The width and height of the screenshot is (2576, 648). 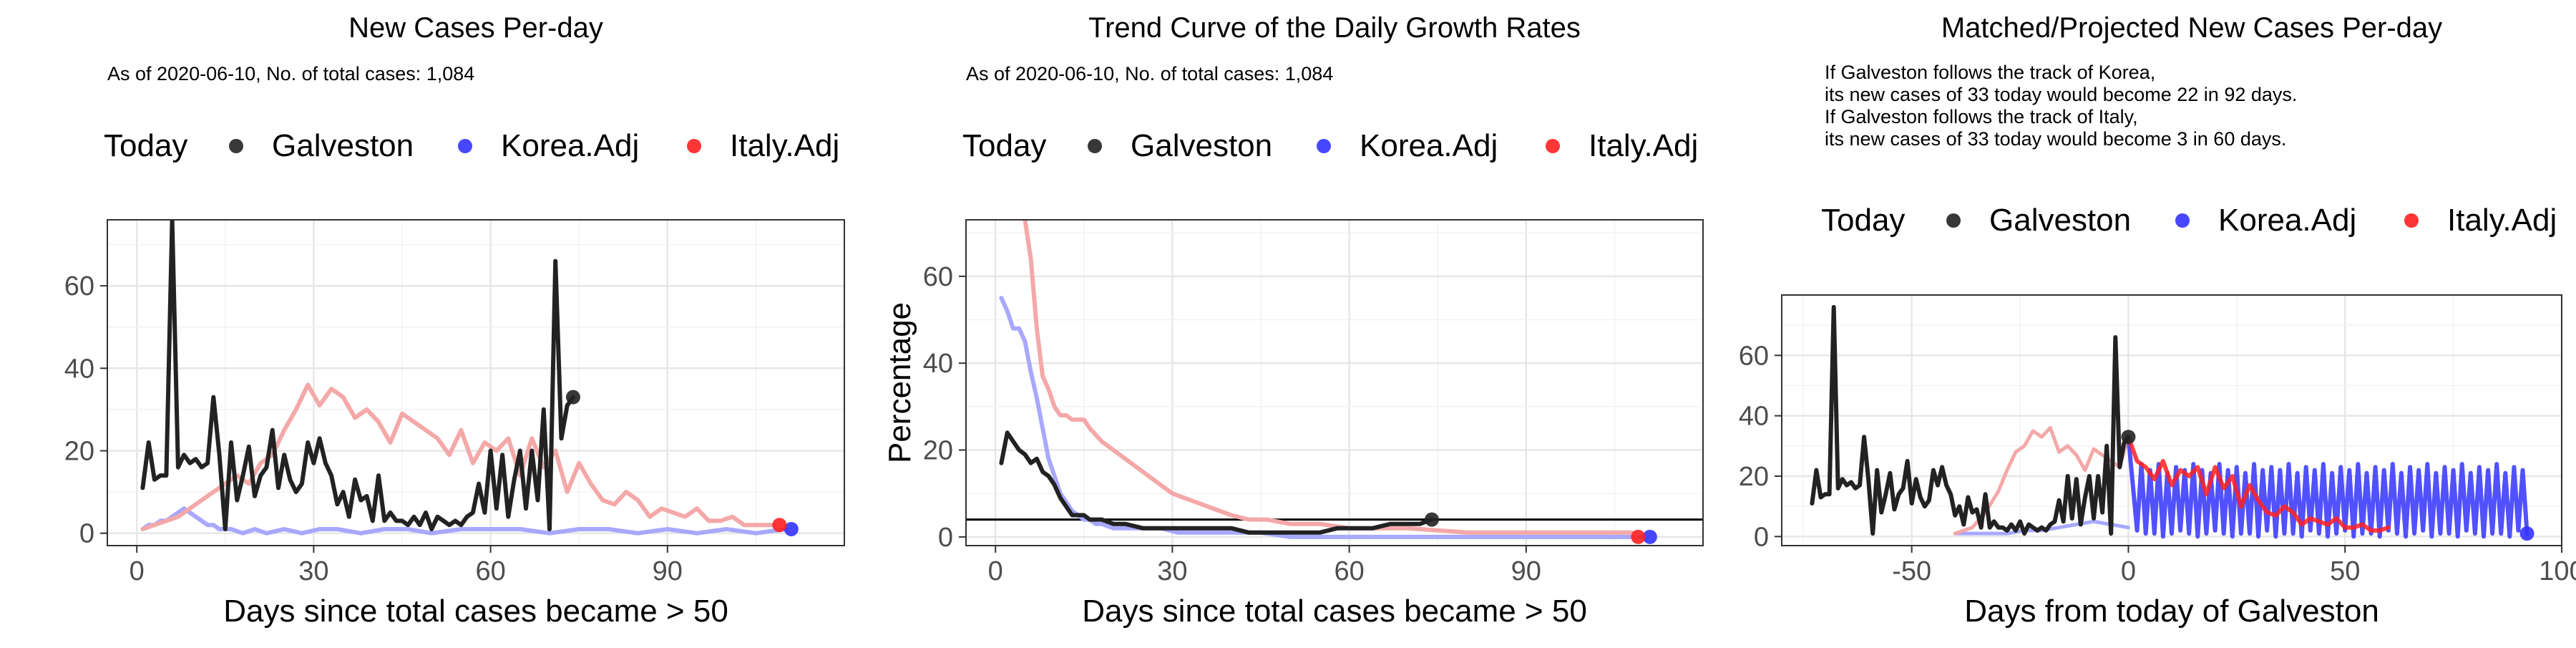 What do you see at coordinates (2345, 571) in the screenshot?
I see `x-tick-label: 50` at bounding box center [2345, 571].